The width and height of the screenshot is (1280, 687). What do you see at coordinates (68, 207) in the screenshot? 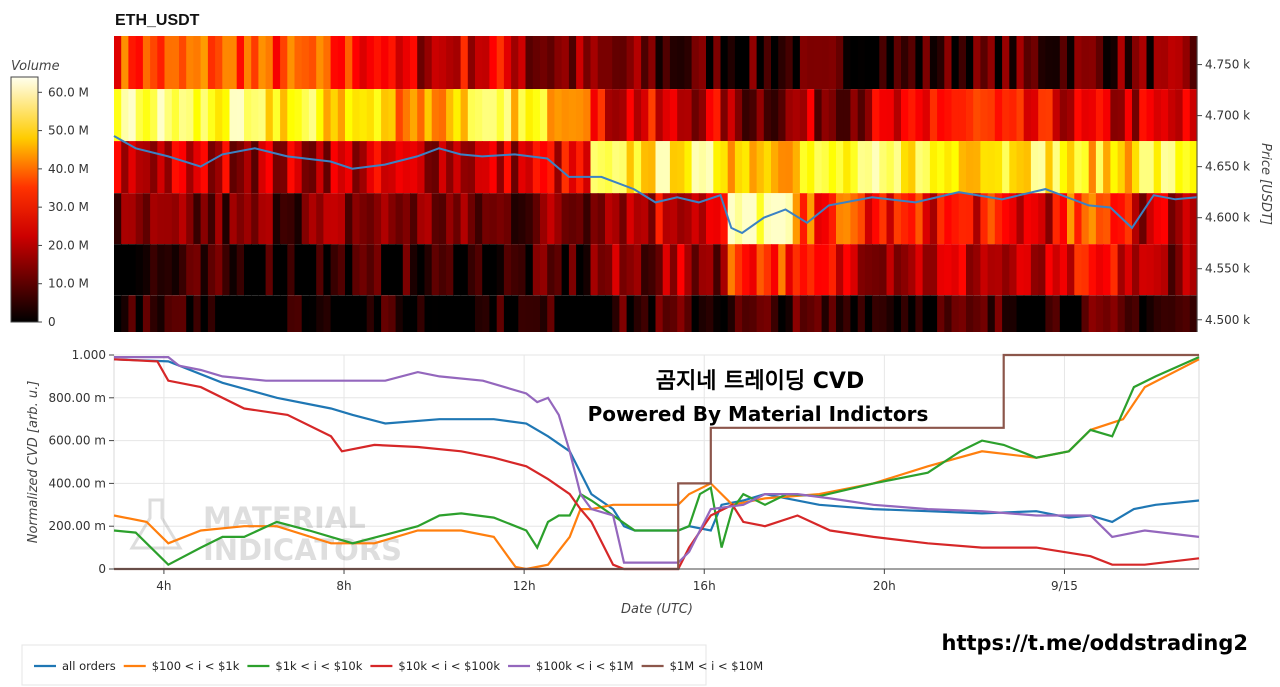
I see `colorbar-tick-label: 30.0 M` at bounding box center [68, 207].